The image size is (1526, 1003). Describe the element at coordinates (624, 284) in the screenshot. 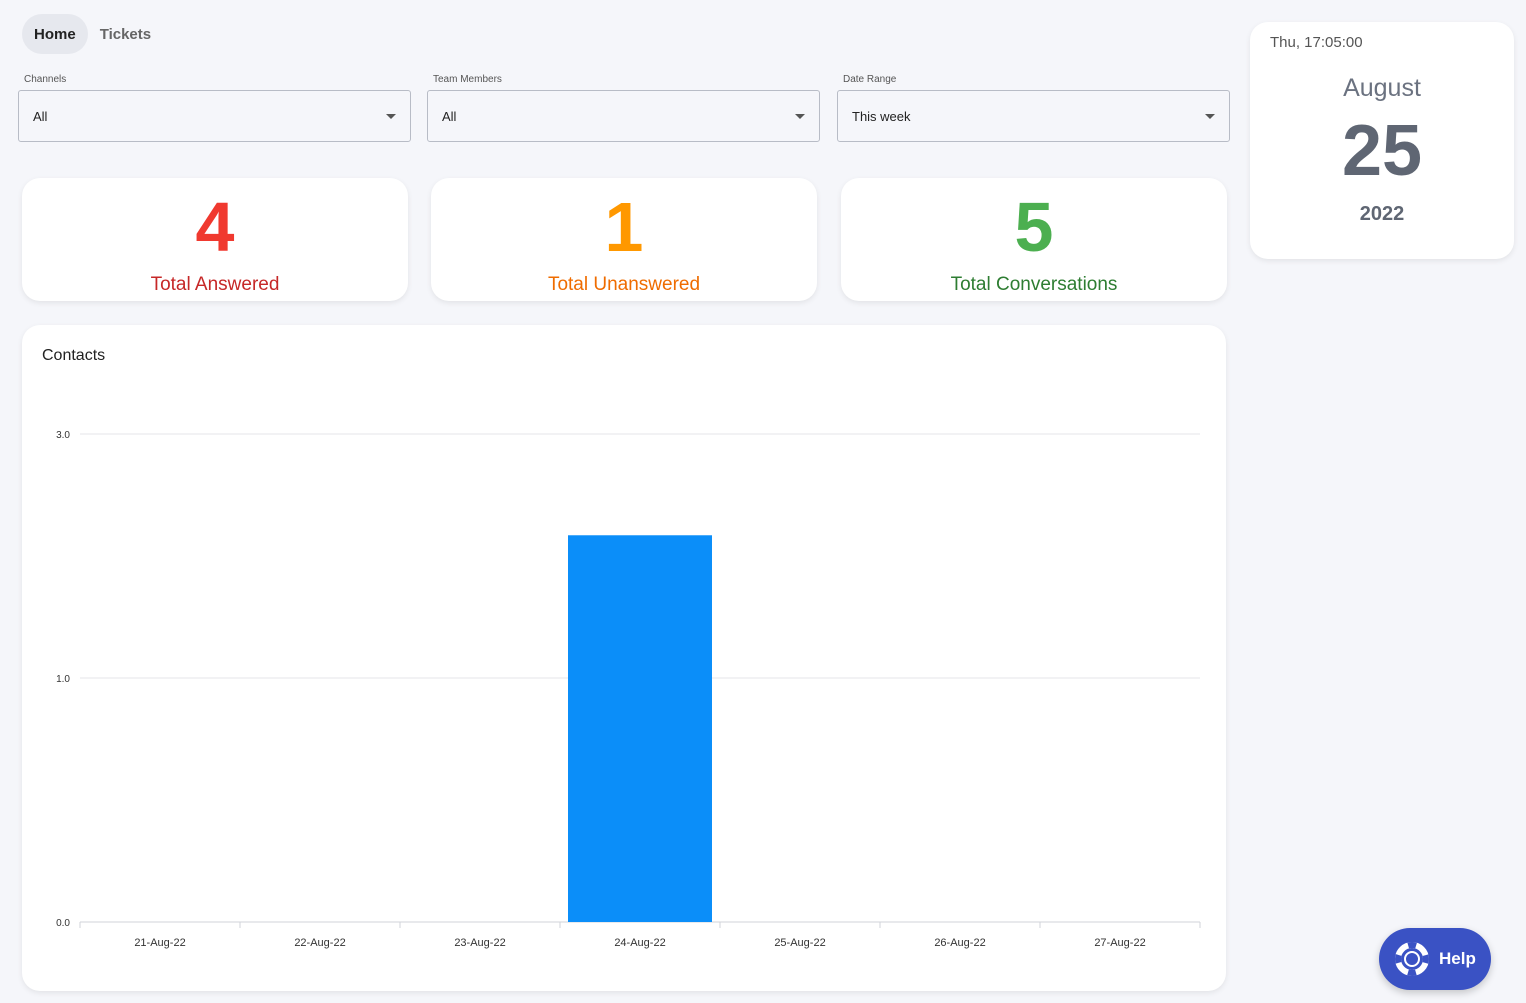

I see `total-unanswered-label: Total Unanswered` at that location.